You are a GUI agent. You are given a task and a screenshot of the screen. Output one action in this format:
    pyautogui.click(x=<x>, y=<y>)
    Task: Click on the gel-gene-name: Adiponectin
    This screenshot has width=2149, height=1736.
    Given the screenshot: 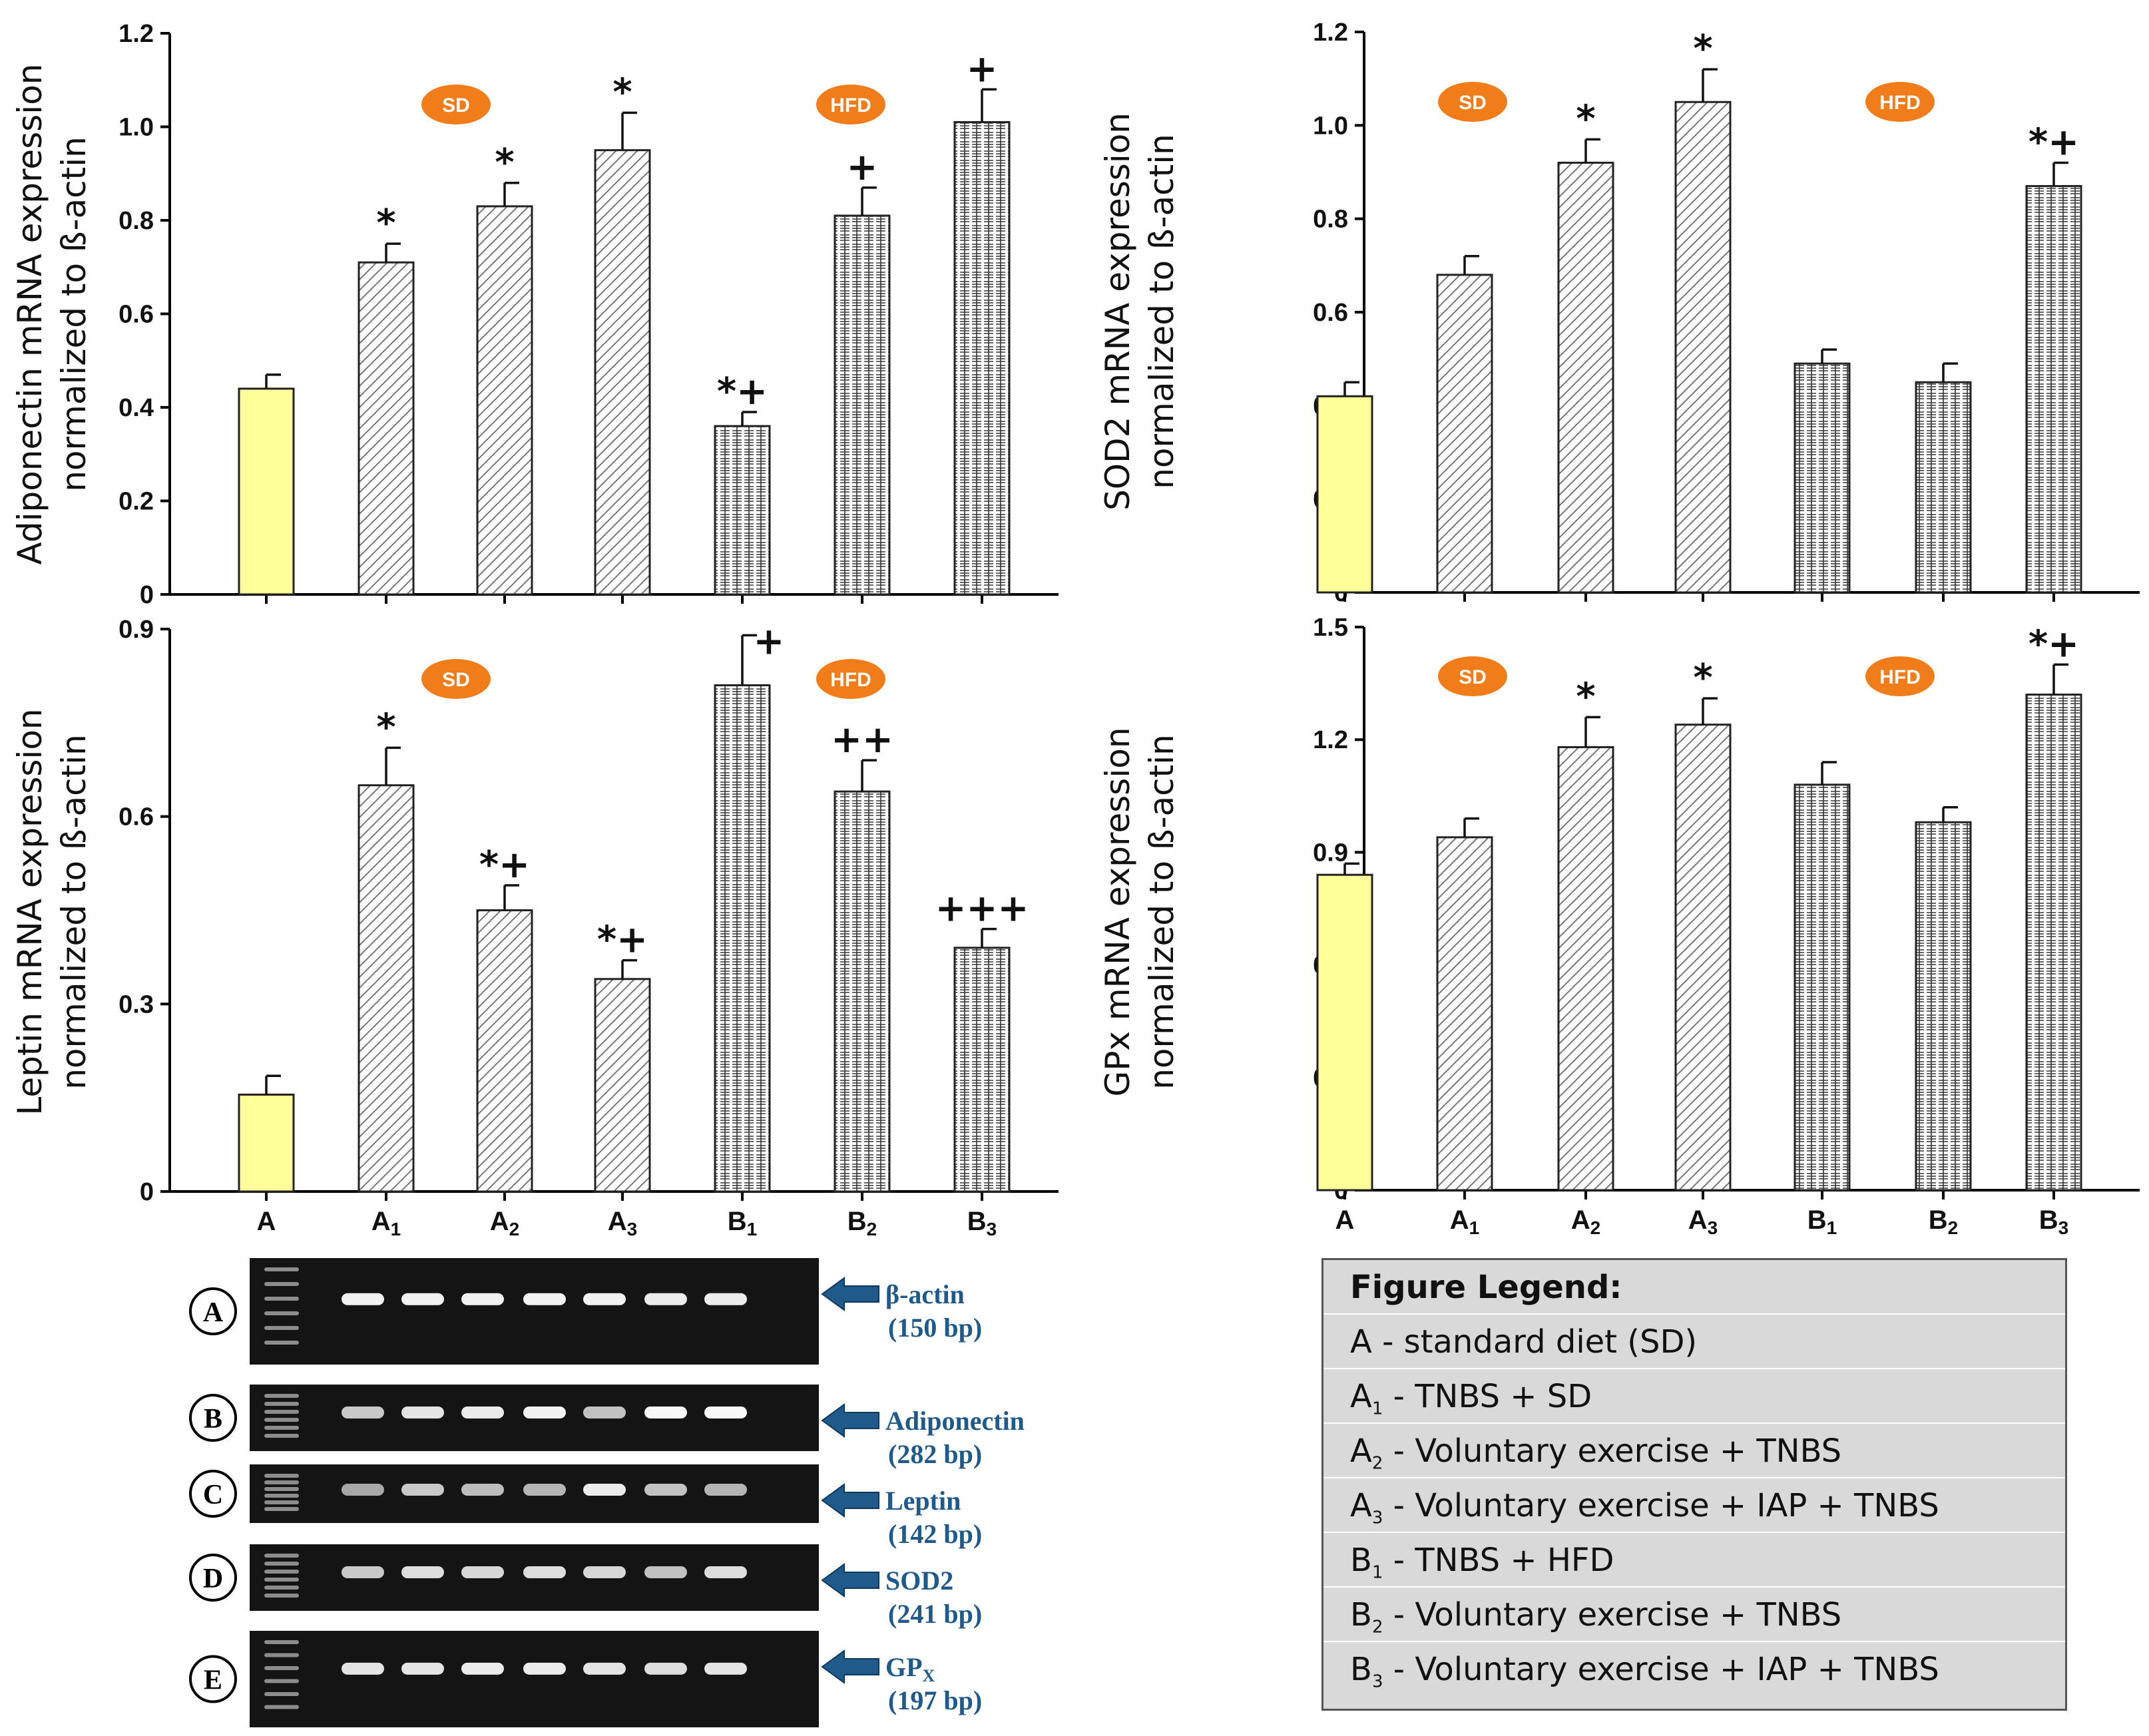 What is the action you would take?
    pyautogui.click(x=955, y=1421)
    